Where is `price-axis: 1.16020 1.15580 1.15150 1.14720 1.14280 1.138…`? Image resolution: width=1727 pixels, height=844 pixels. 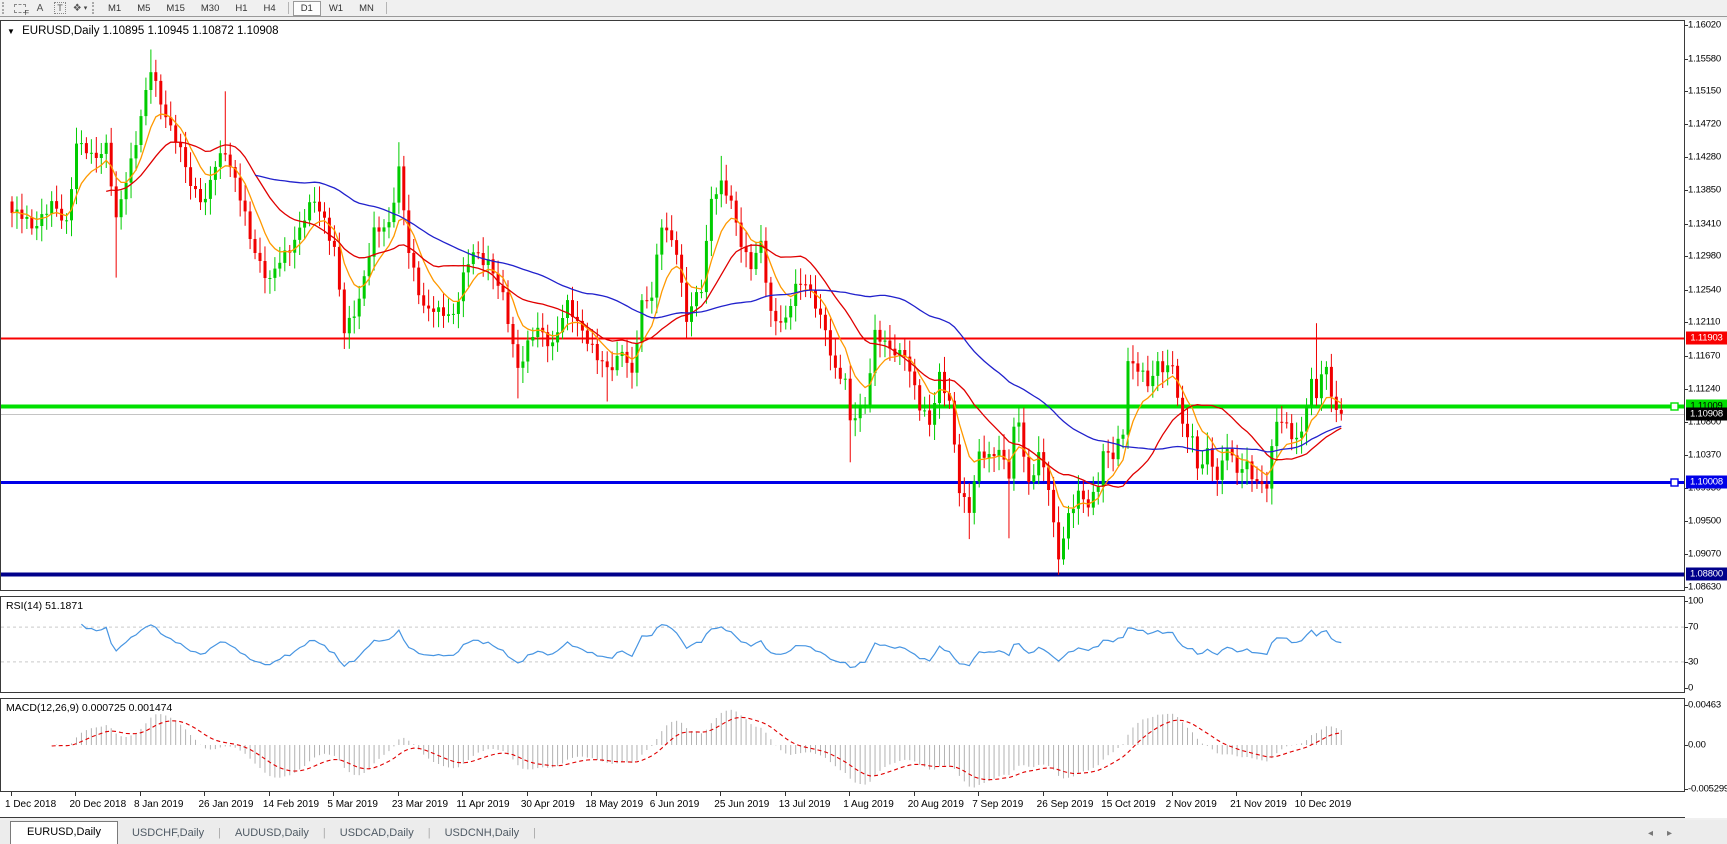
price-axis: 1.16020 1.15580 1.15150 1.14720 1.14280 1.138… is located at coordinates (1706, 419).